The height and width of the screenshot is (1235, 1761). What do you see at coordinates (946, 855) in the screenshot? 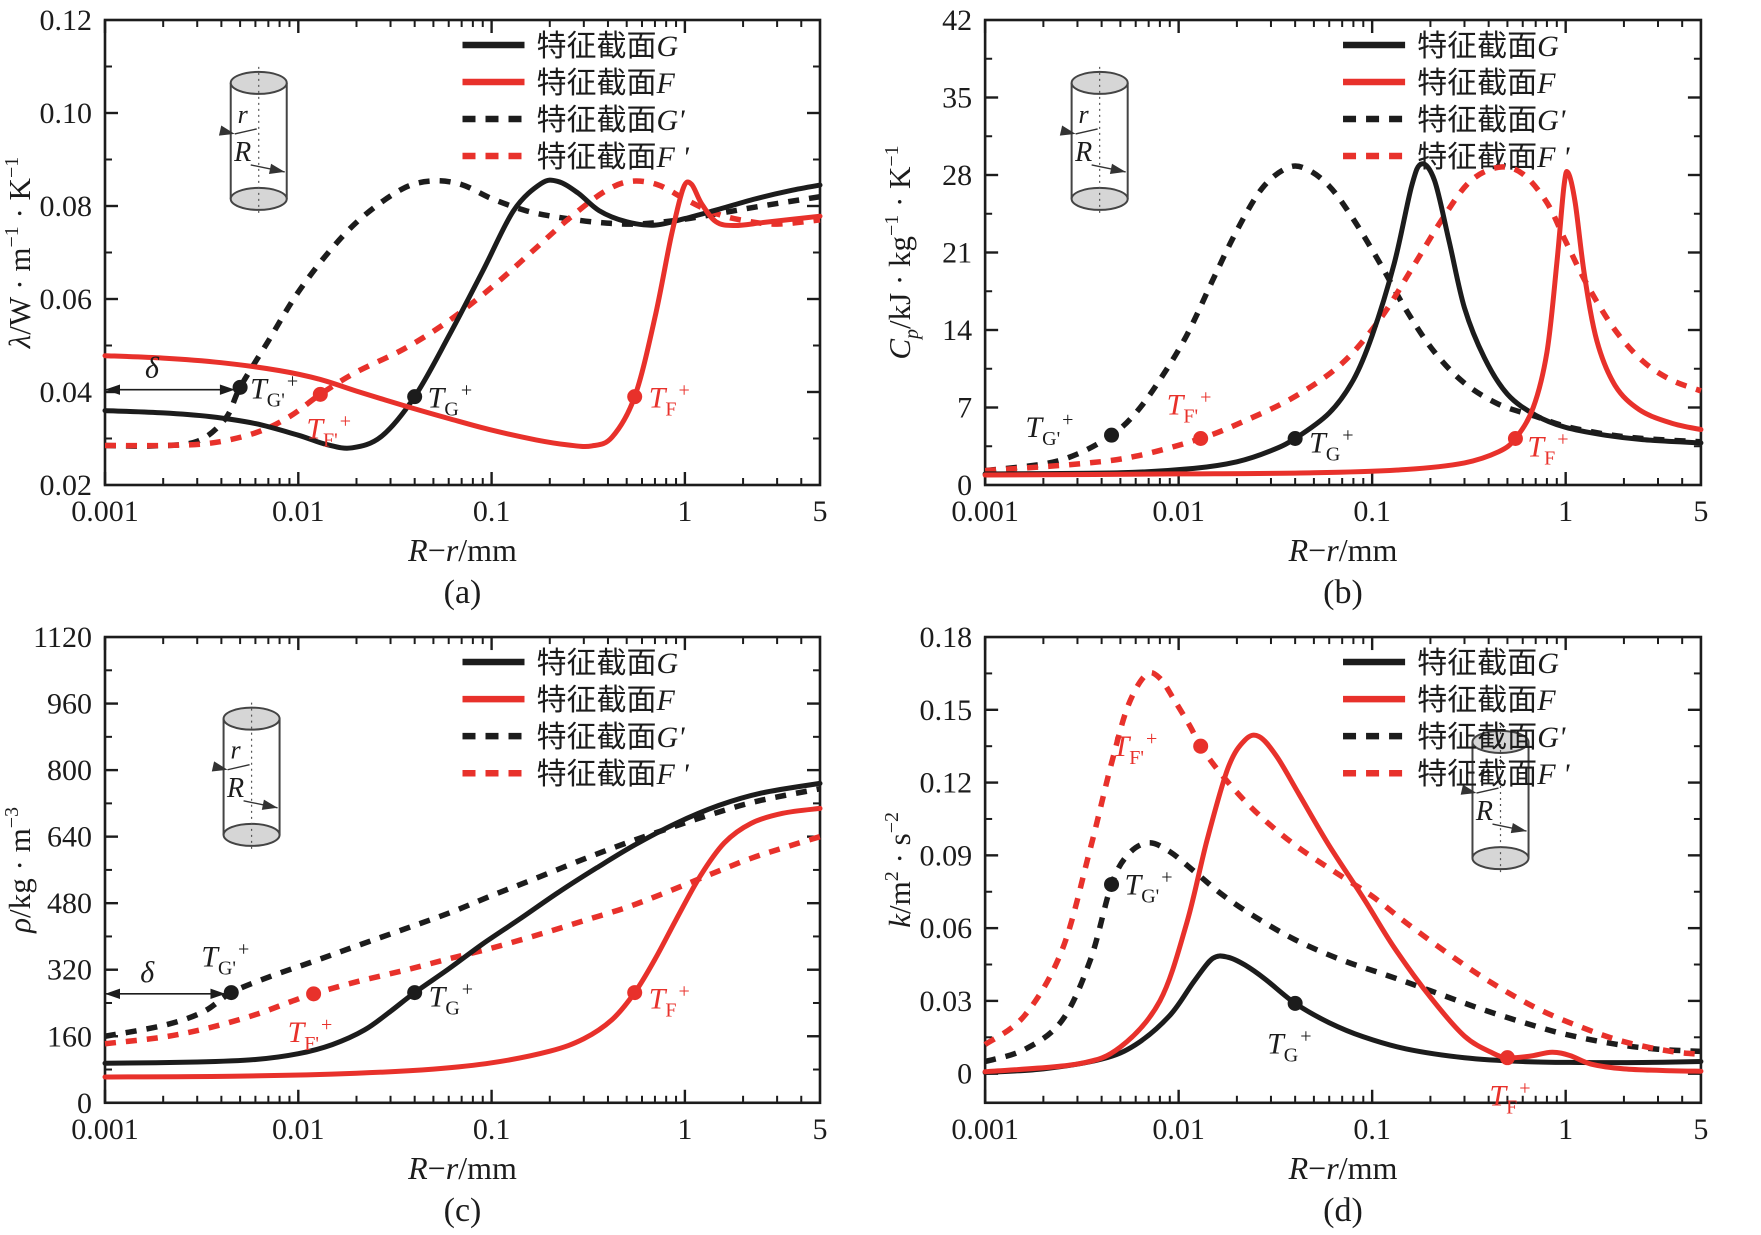
I see `y-tick-label: 0.09` at bounding box center [946, 855].